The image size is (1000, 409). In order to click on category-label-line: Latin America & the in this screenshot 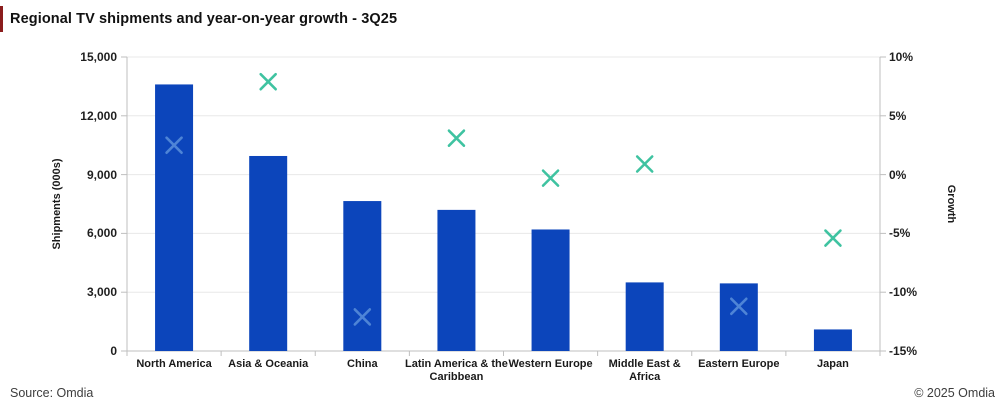, I will do `click(456, 364)`.